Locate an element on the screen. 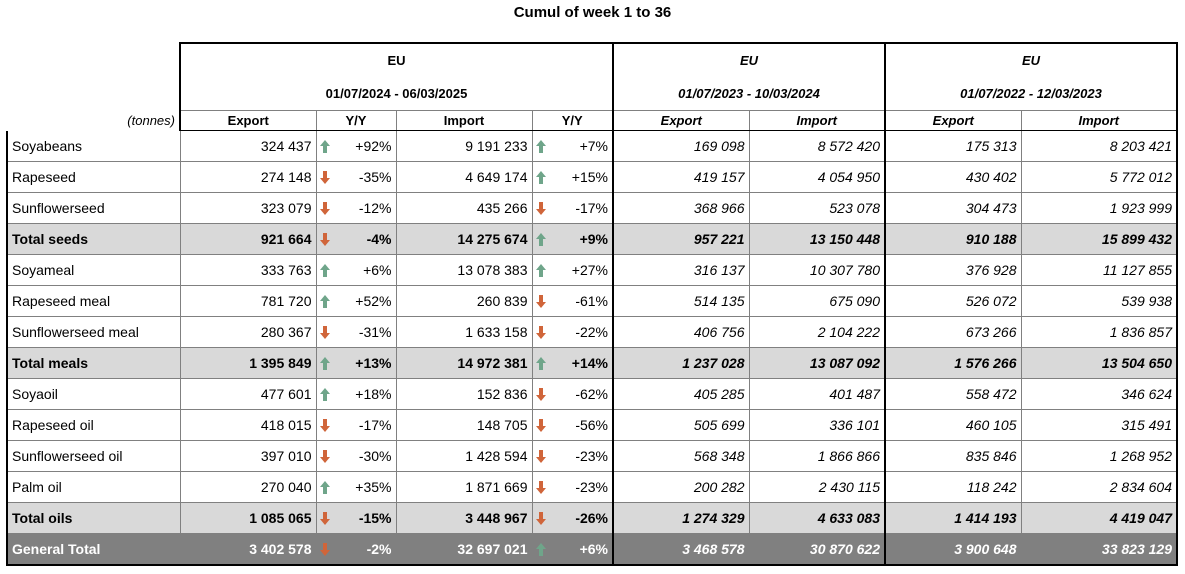  col-import-2022: Import is located at coordinates (1099, 120).